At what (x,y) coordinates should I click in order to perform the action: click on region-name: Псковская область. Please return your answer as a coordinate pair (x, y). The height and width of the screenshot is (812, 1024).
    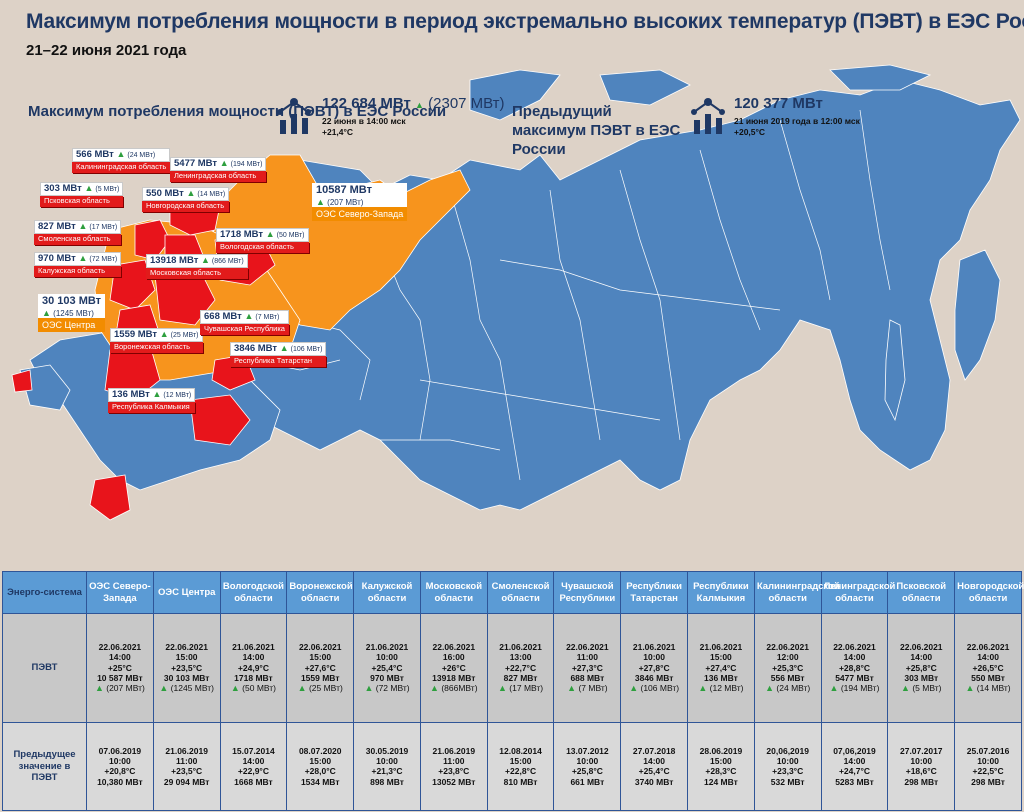
    Looking at the image, I should click on (82, 201).